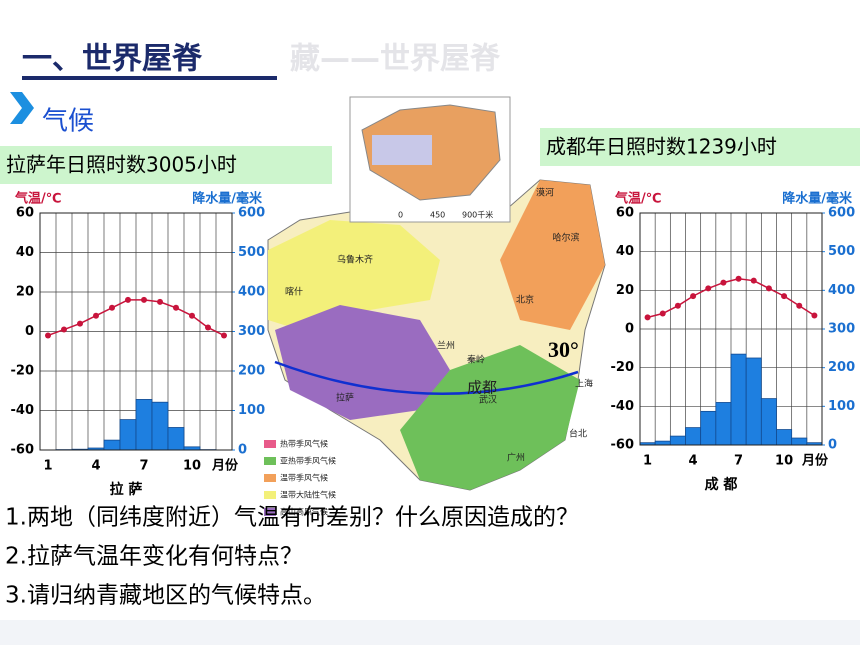 The image size is (860, 645). What do you see at coordinates (68, 122) in the screenshot?
I see `subtitle: 气候` at bounding box center [68, 122].